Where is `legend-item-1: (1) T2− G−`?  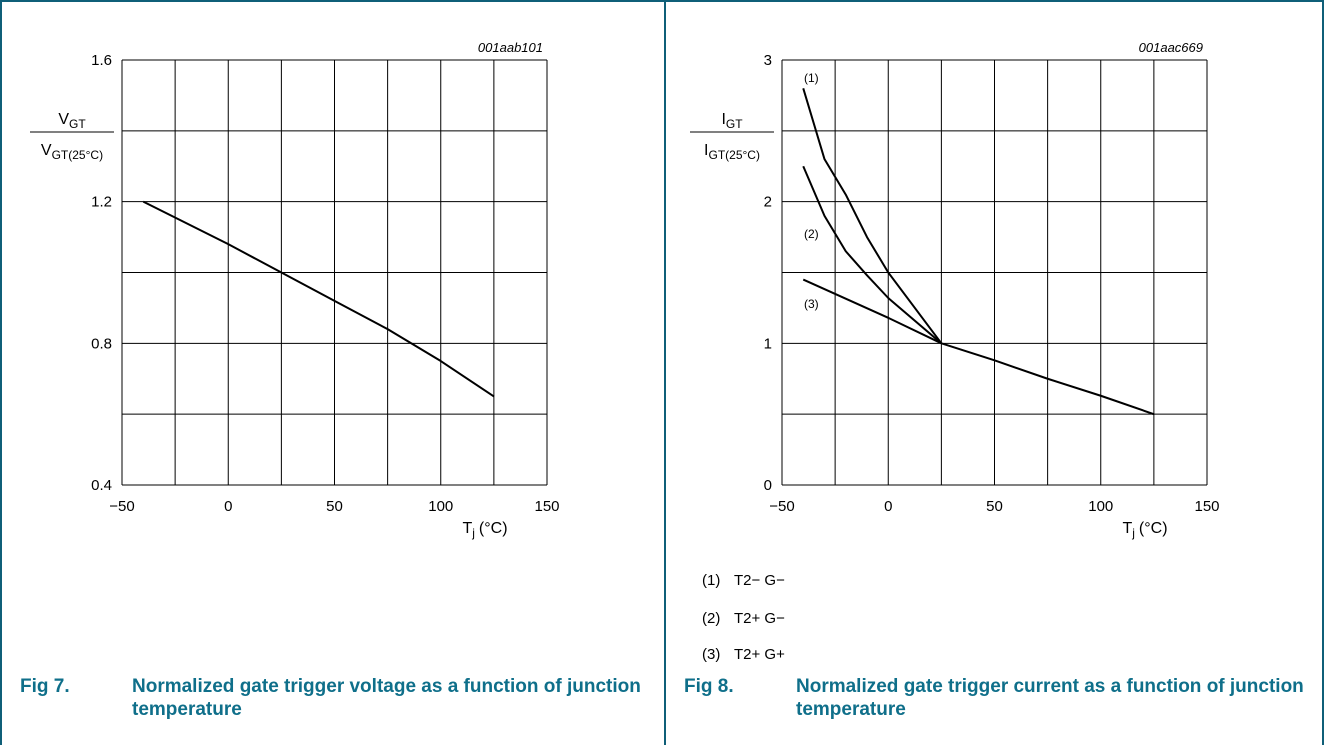 legend-item-1: (1) T2− G− is located at coordinates (743, 580).